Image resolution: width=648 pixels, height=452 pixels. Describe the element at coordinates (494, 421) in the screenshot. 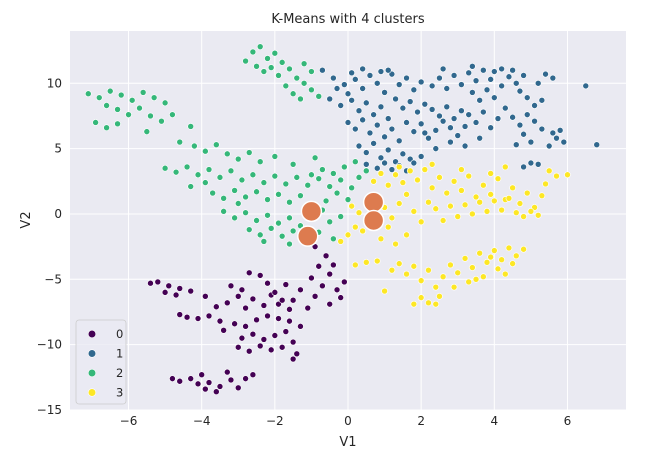

I see `x-tick-label: 4` at that location.